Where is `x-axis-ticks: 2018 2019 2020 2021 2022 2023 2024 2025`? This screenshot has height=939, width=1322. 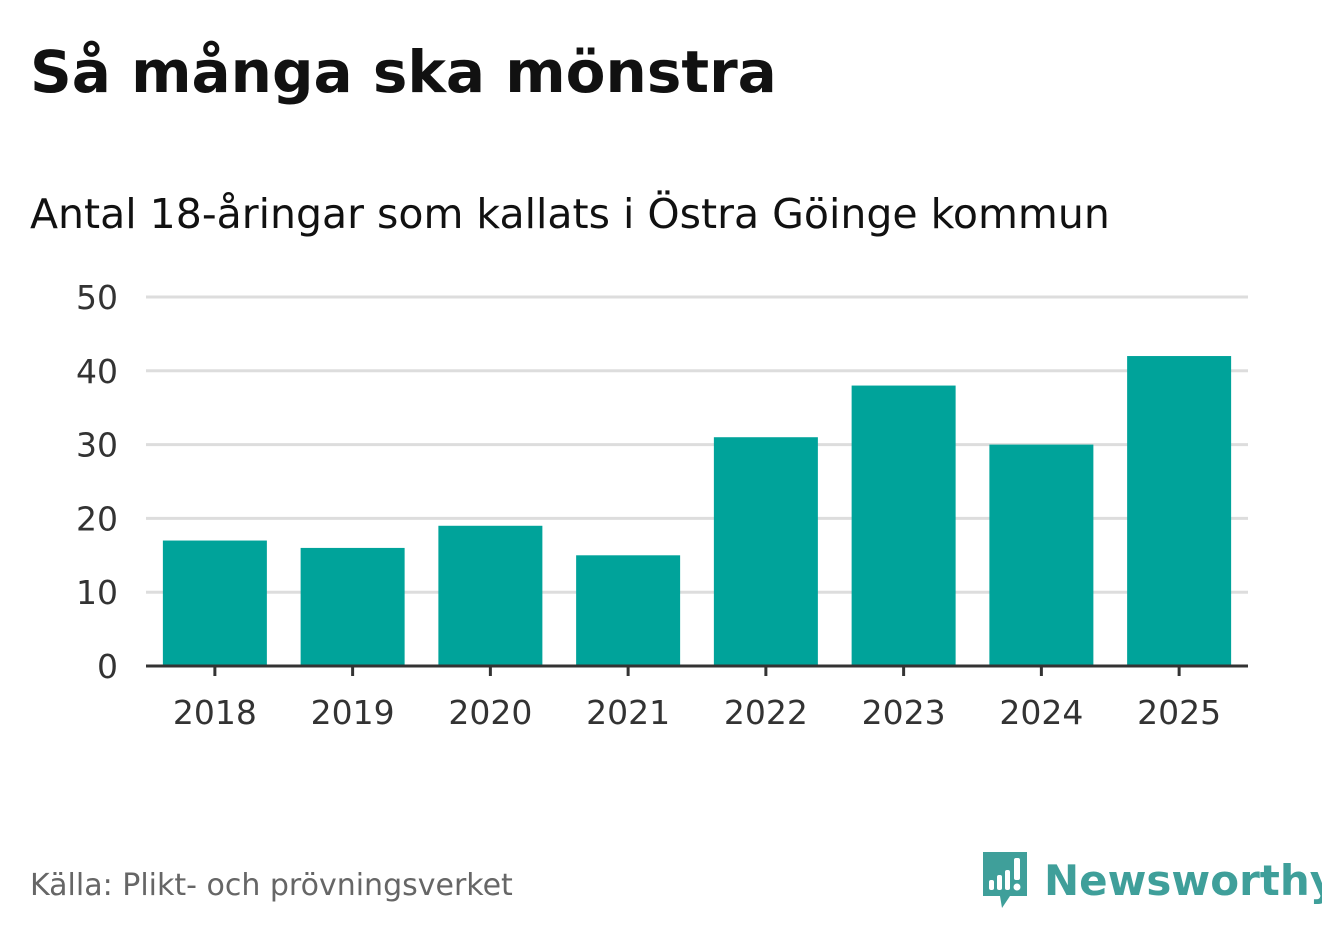 x-axis-ticks: 2018 2019 2020 2021 2022 2023 2024 2025 is located at coordinates (697, 699).